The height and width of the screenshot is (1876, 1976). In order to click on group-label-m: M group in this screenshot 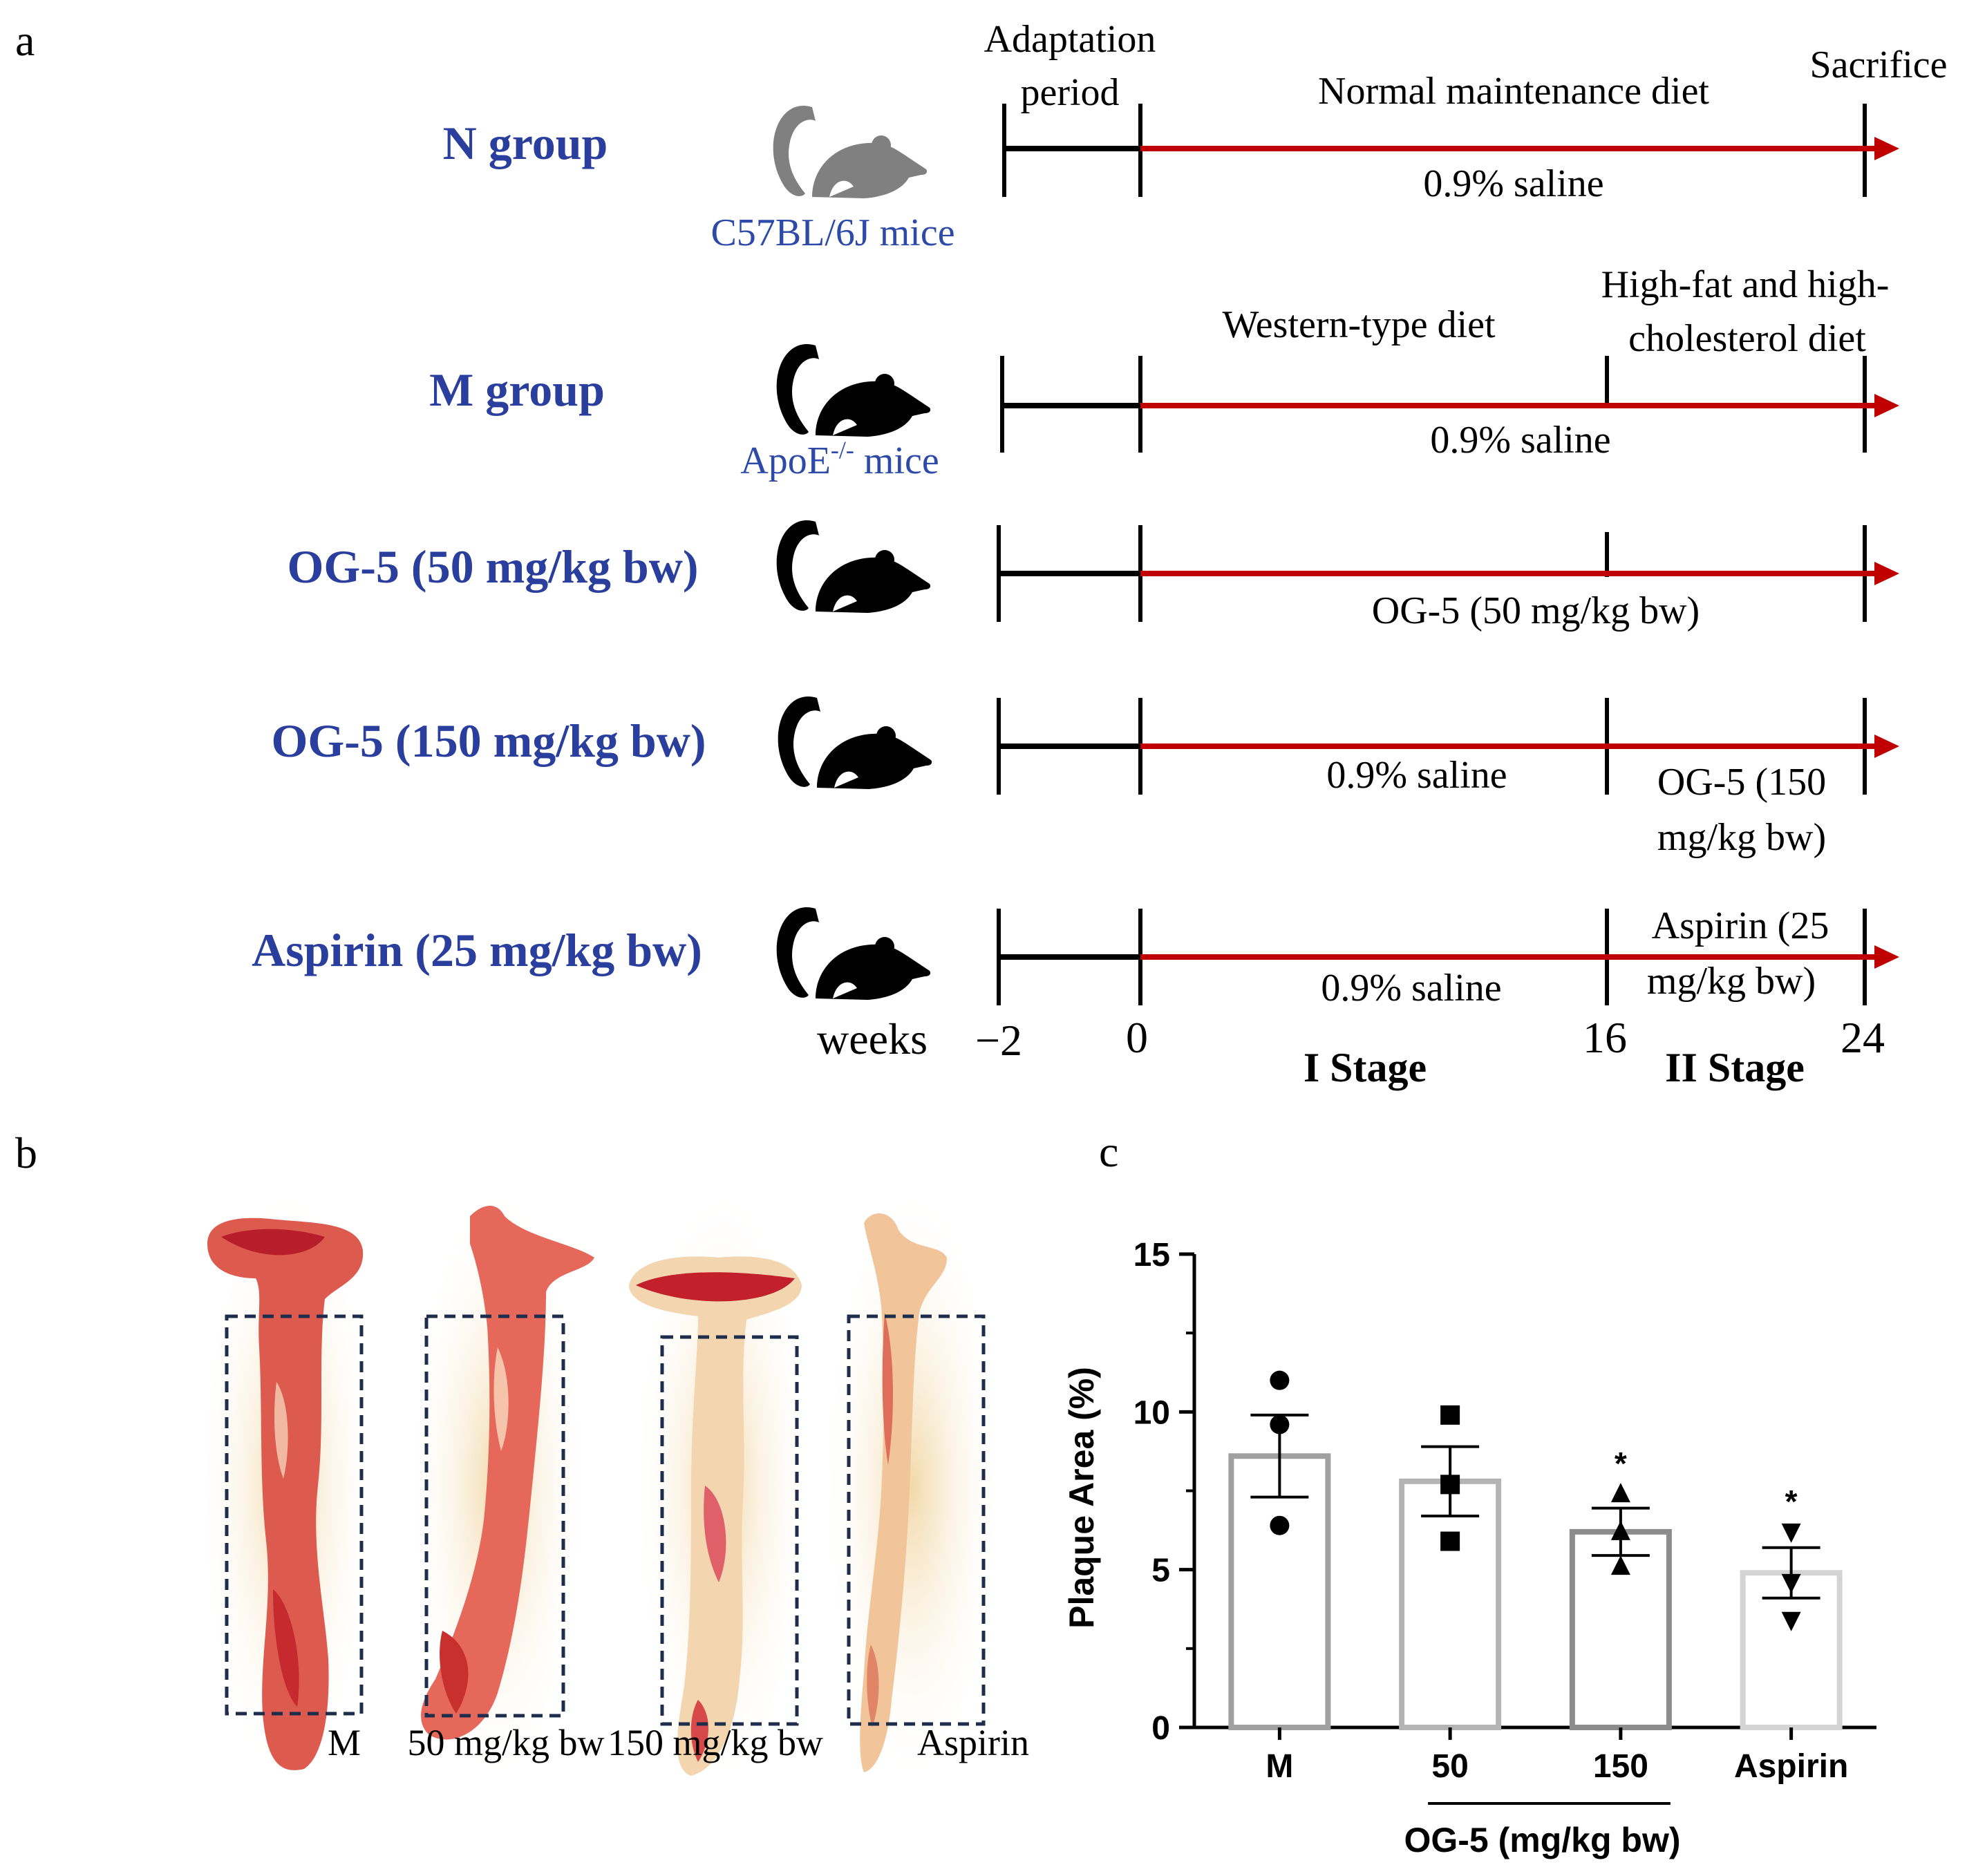, I will do `click(517, 389)`.